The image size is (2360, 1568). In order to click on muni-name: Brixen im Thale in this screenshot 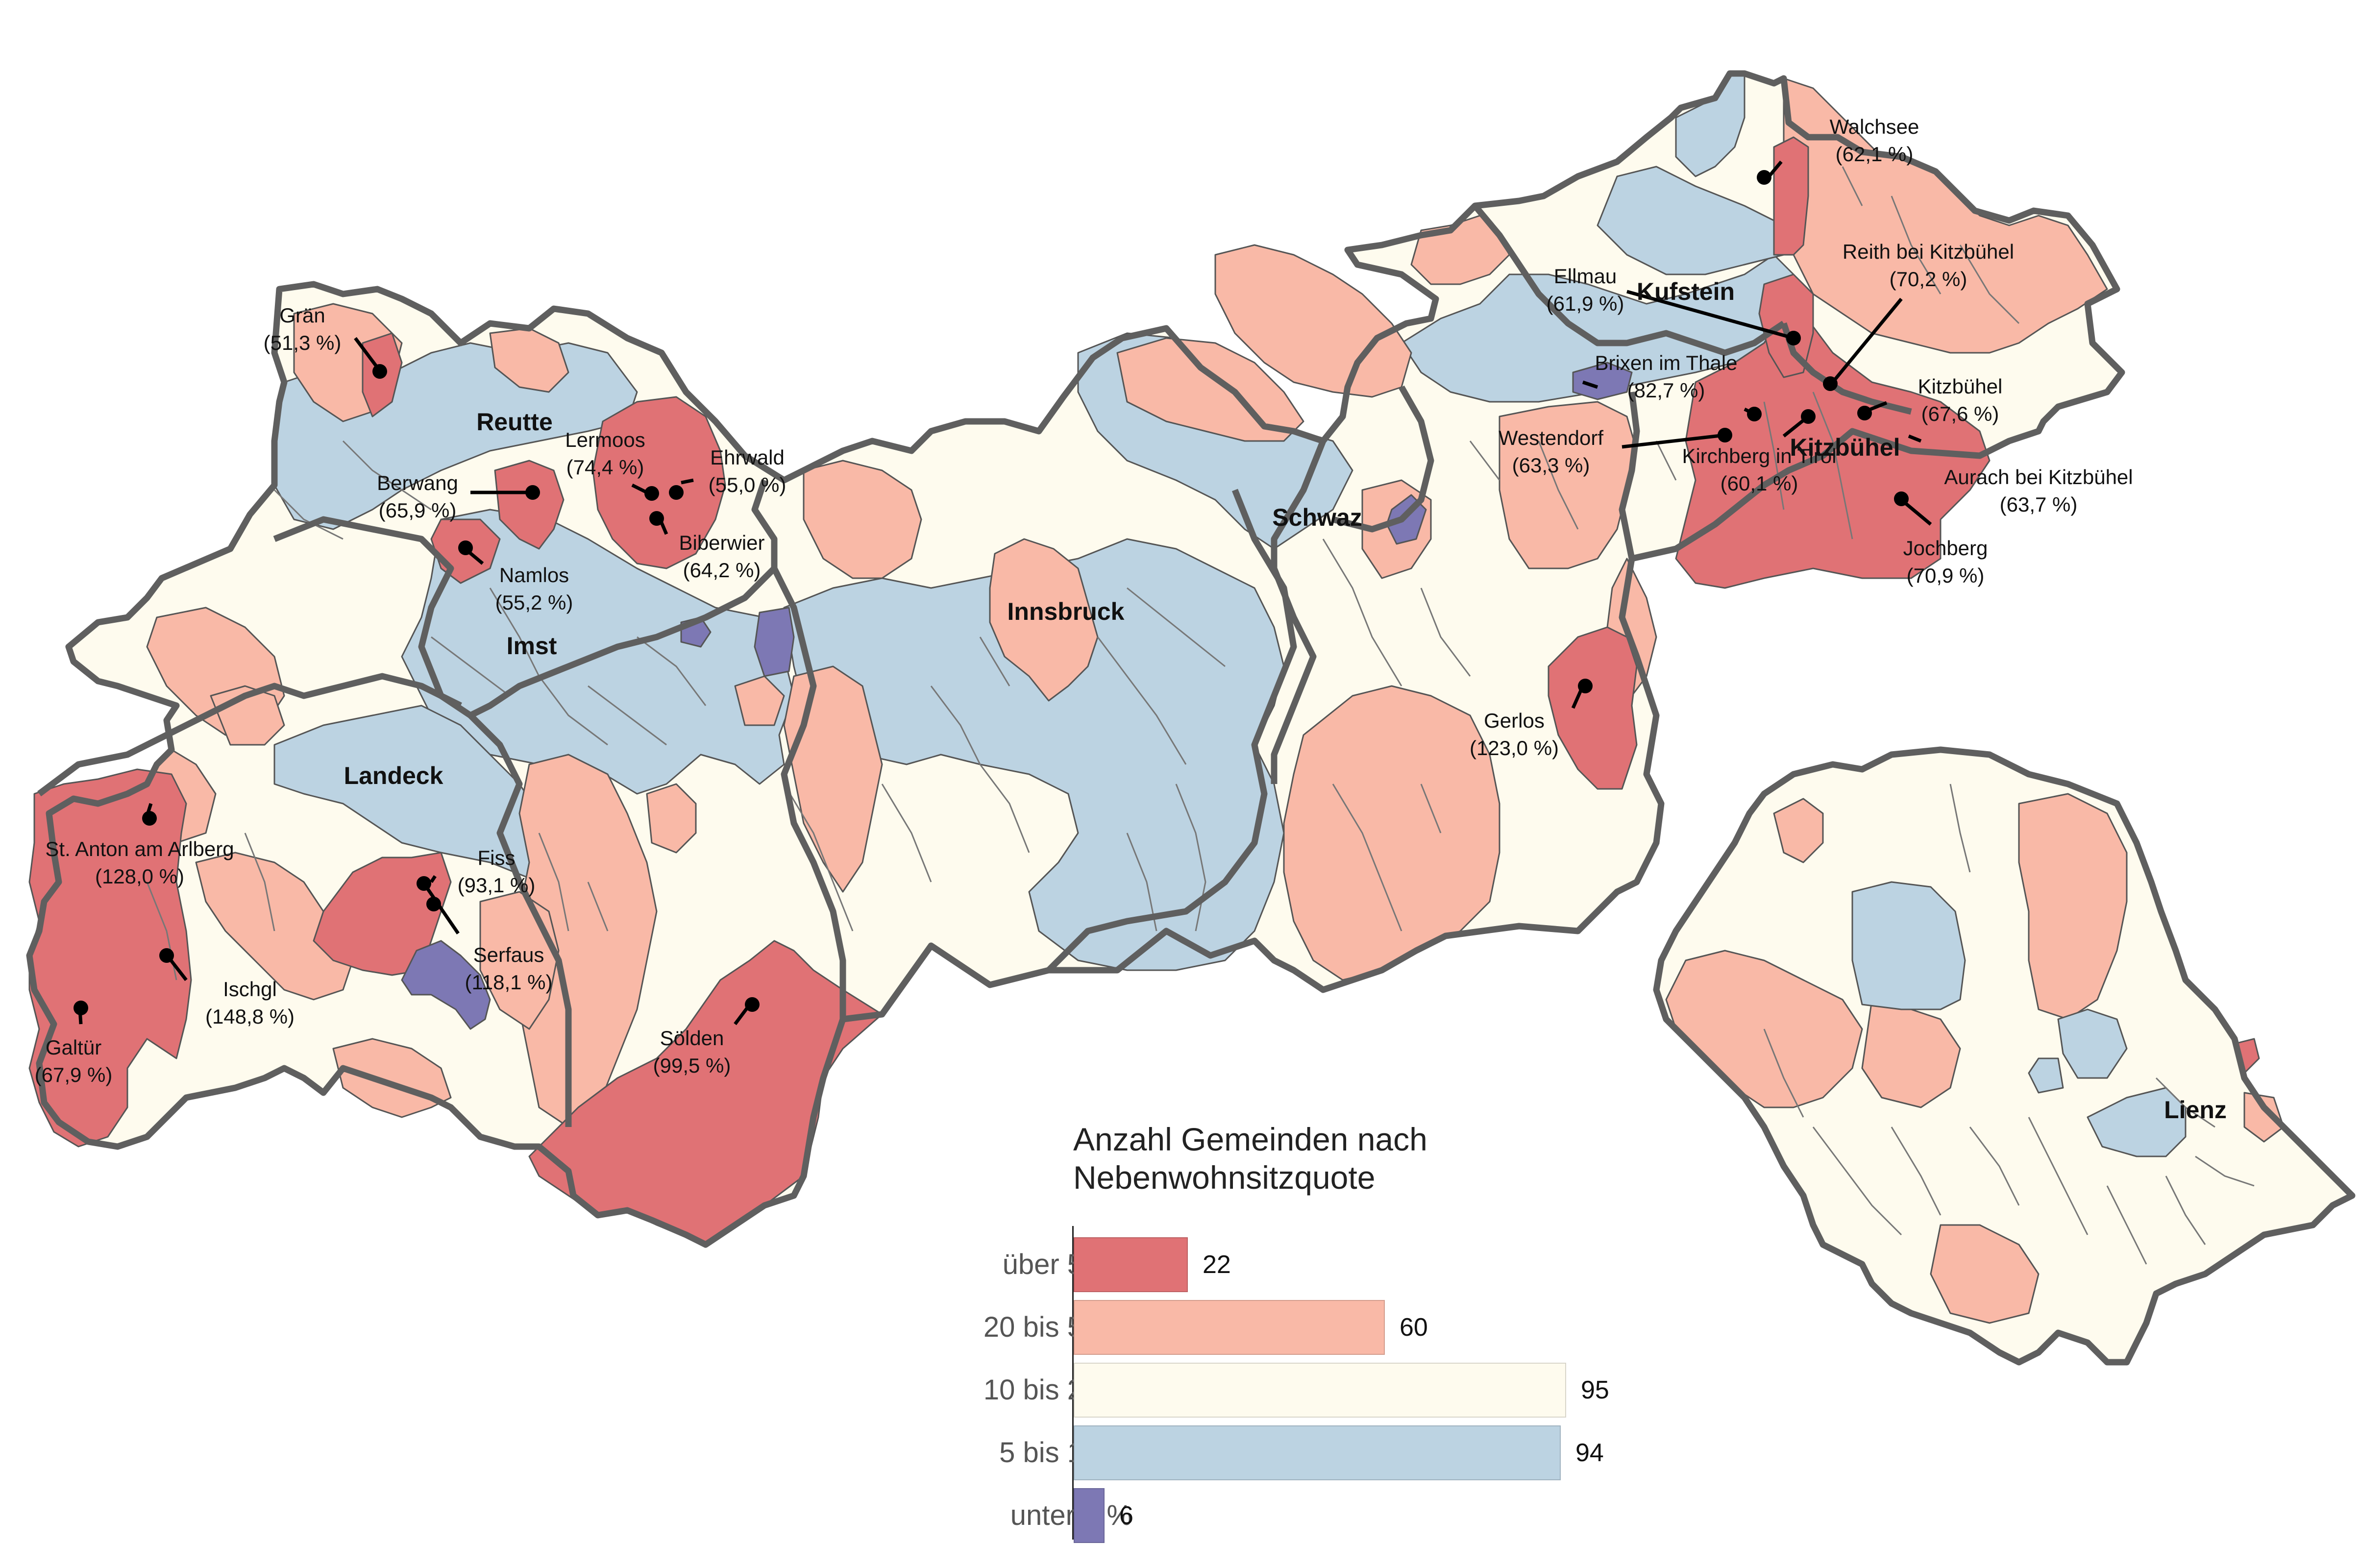, I will do `click(1666, 362)`.